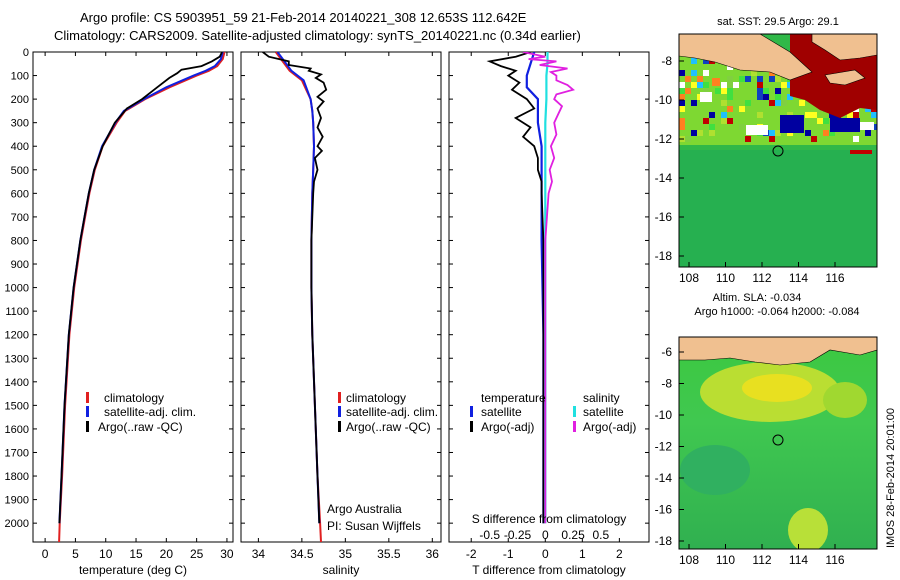 The image size is (900, 580). What do you see at coordinates (619, 554) in the screenshot?
I see `x-tick-label: 2` at bounding box center [619, 554].